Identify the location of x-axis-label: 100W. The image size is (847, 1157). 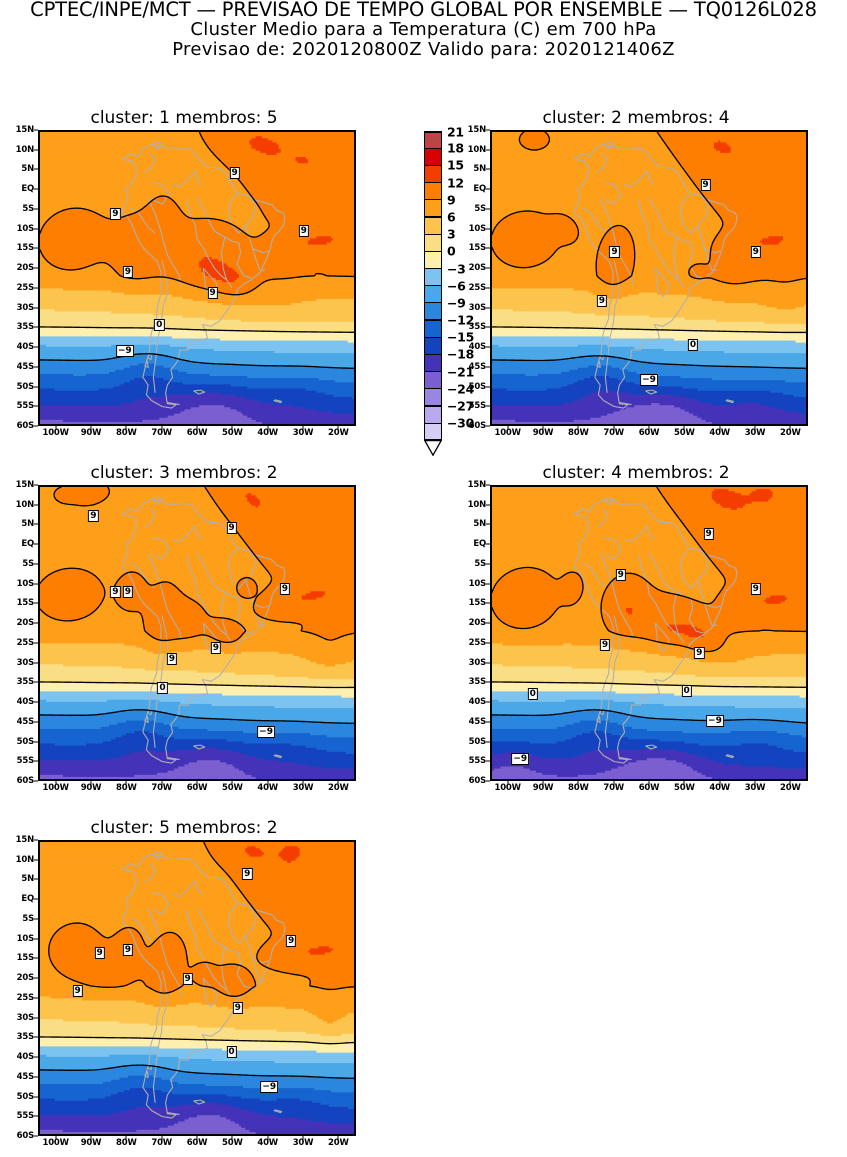
(507, 433).